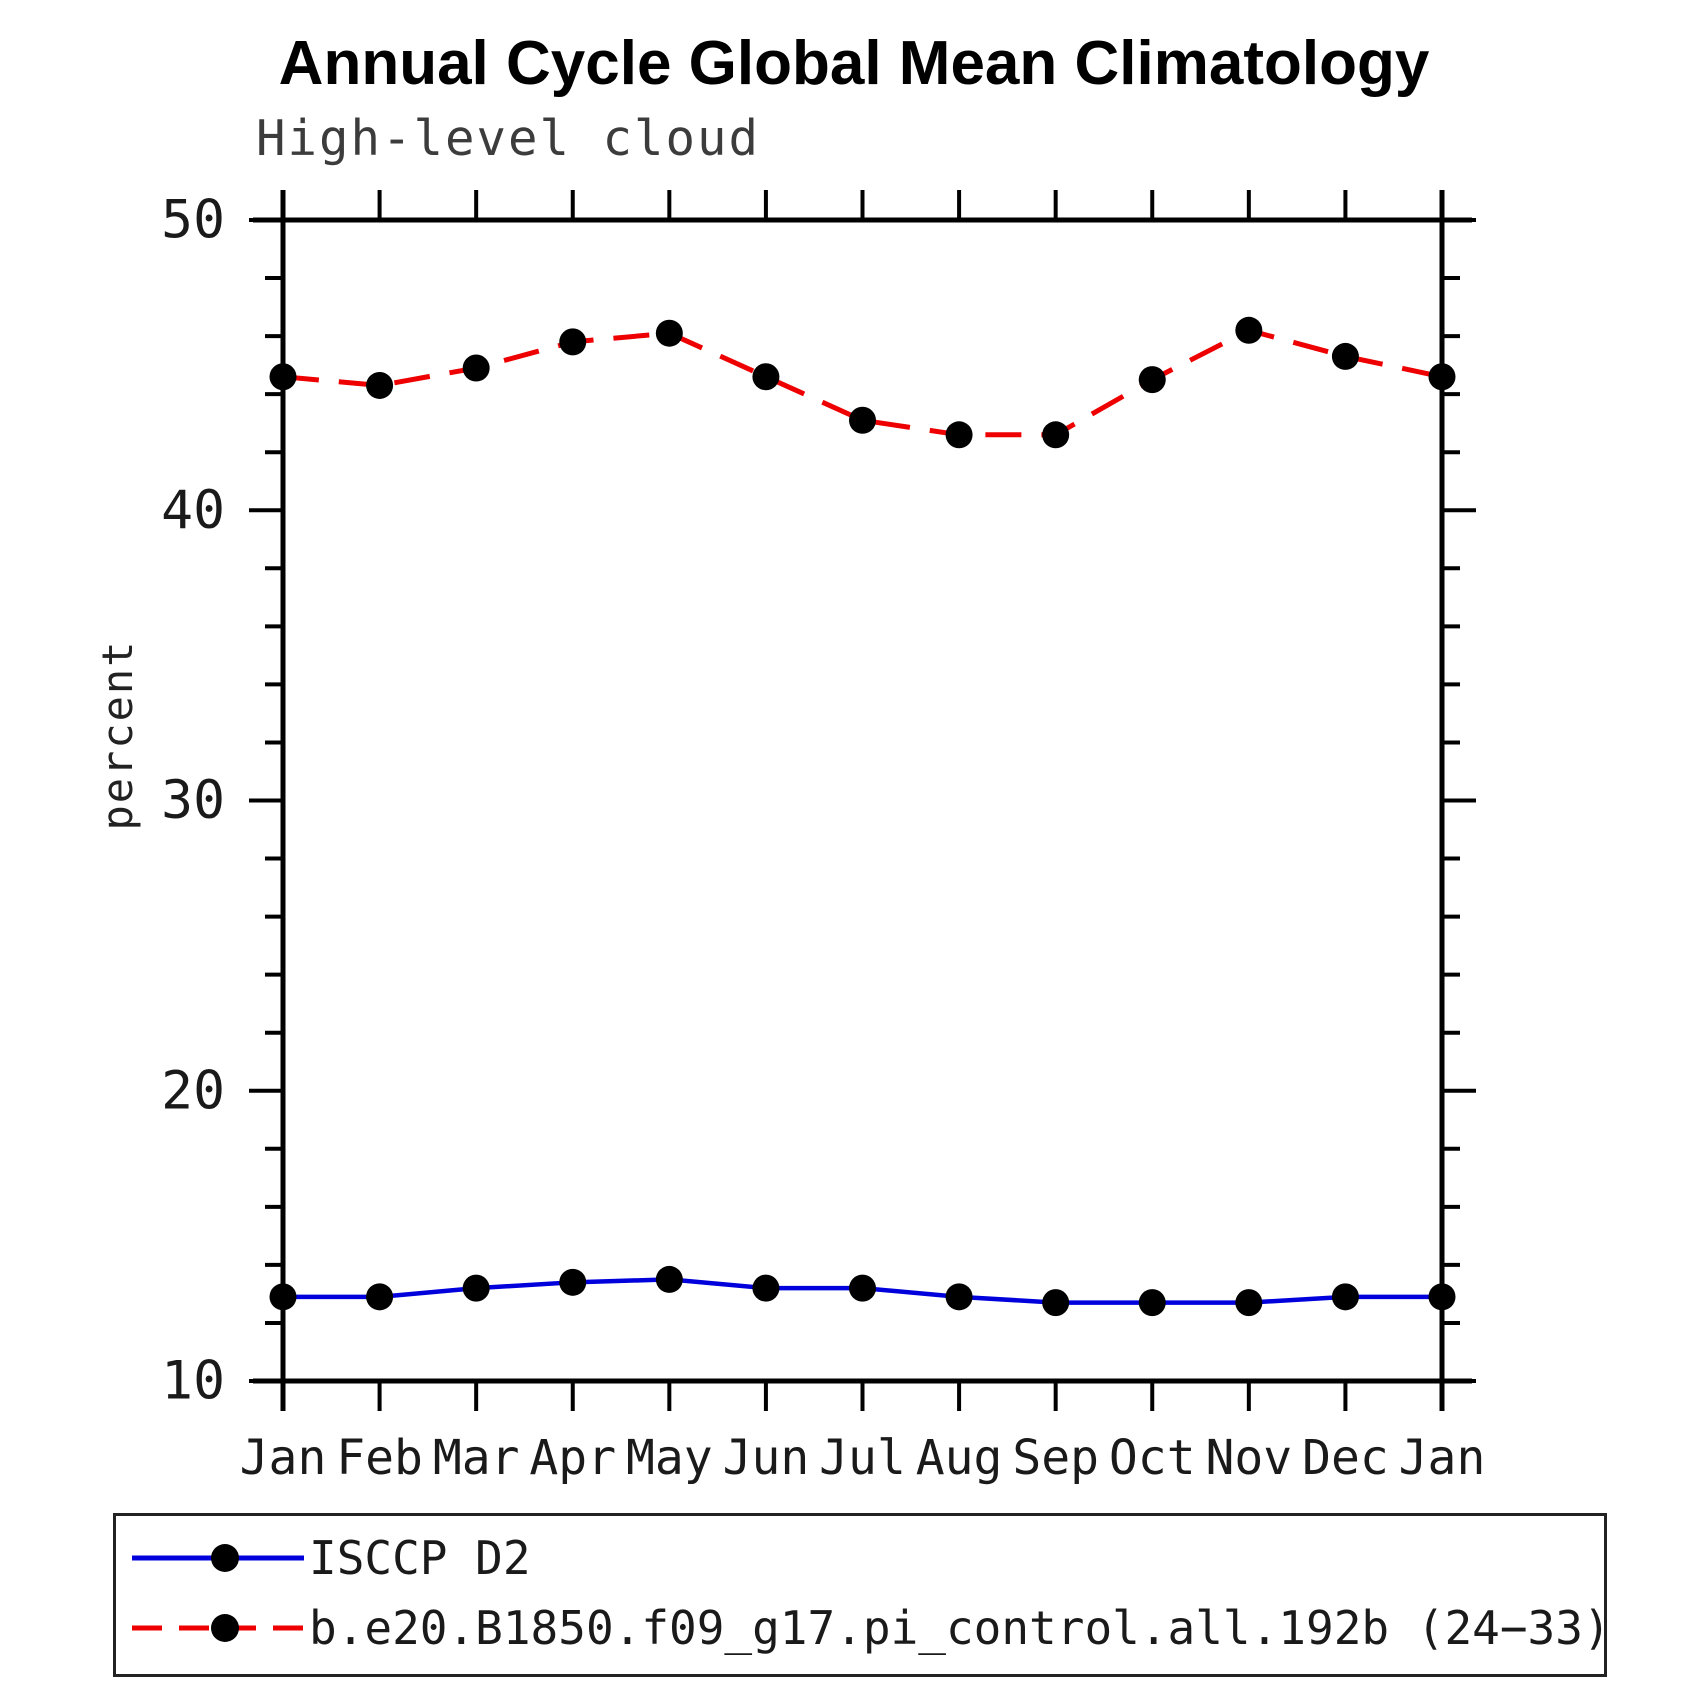  I want to click on x-tick-label: Dec, so click(1345, 1458).